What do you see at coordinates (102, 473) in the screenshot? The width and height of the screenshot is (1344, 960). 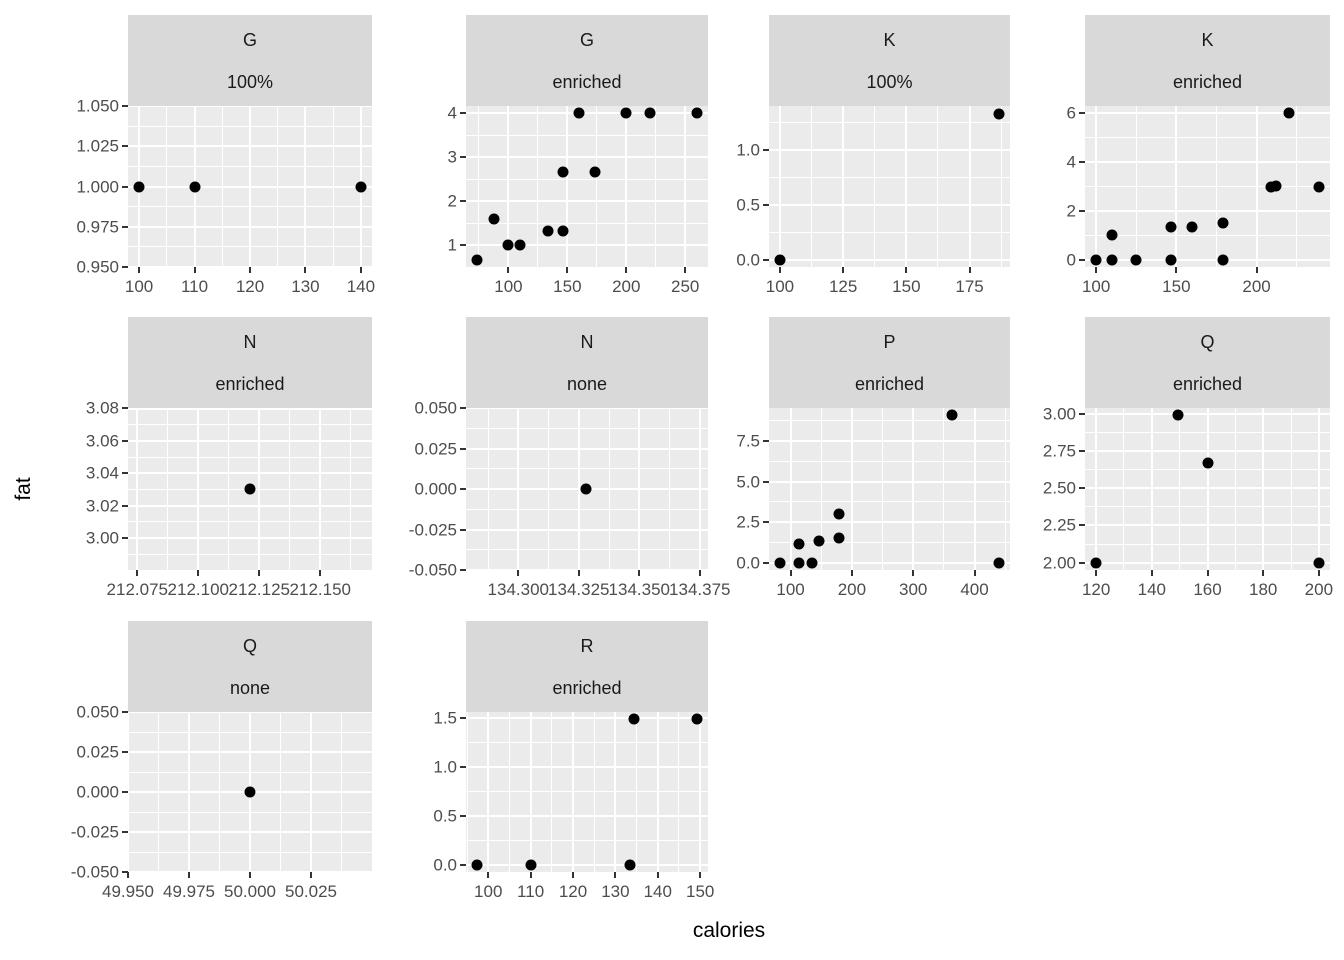 I see `y-tick-label: 3.04` at bounding box center [102, 473].